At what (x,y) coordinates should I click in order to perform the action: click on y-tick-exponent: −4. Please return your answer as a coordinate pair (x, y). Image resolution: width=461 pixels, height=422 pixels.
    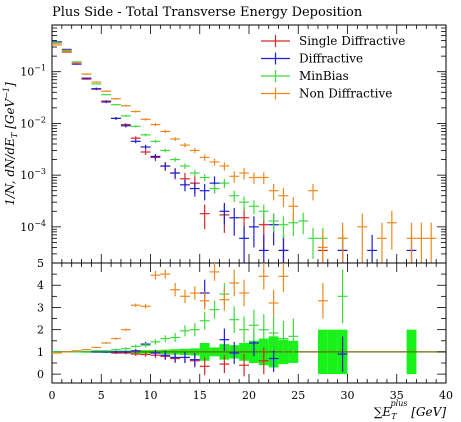
    Looking at the image, I should click on (40, 223).